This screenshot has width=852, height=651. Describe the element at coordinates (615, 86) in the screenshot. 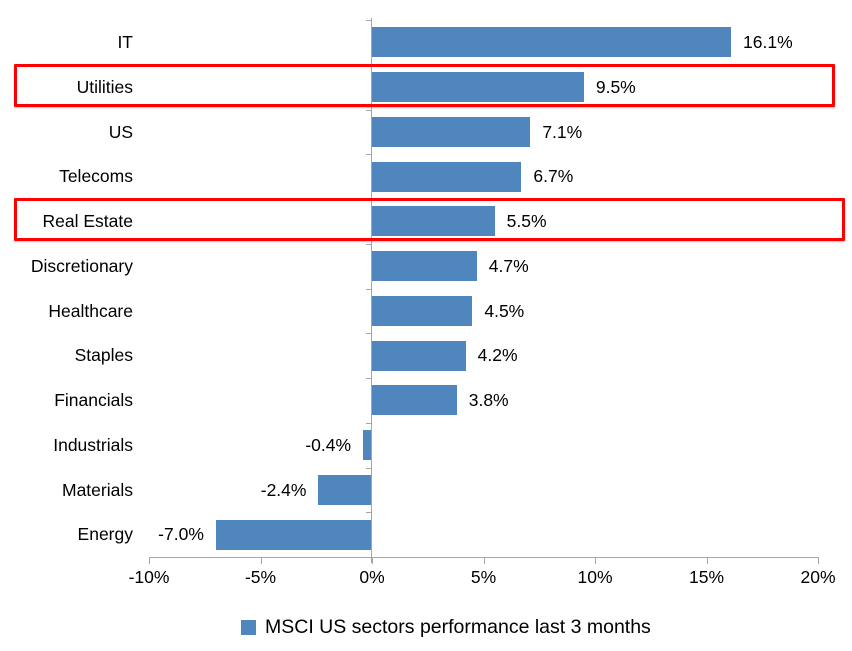

I see `value-label: 9.5%` at that location.